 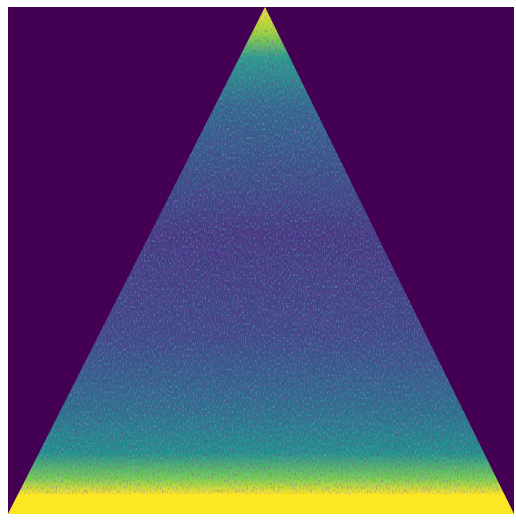 I want to click on base-band, so click(x=261, y=504).